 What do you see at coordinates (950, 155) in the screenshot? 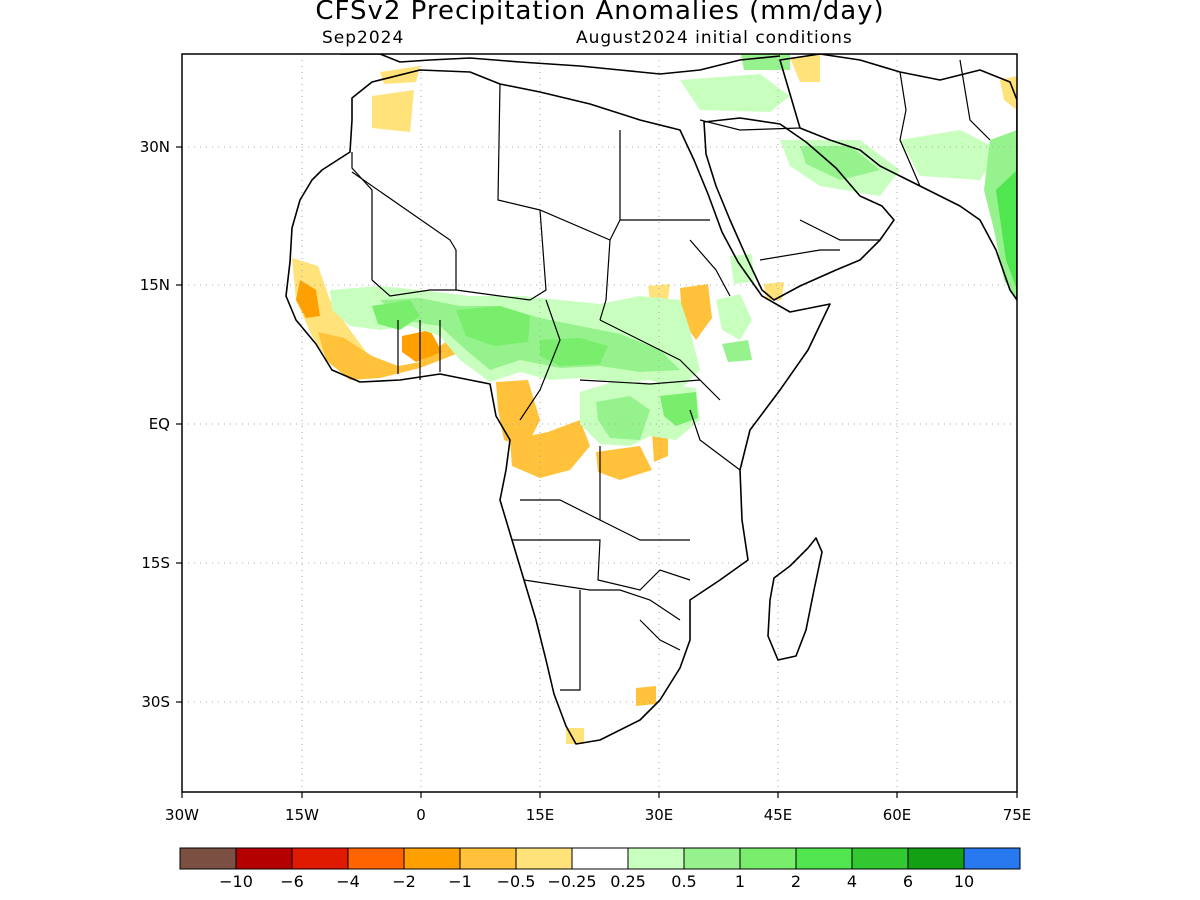
I see `wet-anomaly-iran` at bounding box center [950, 155].